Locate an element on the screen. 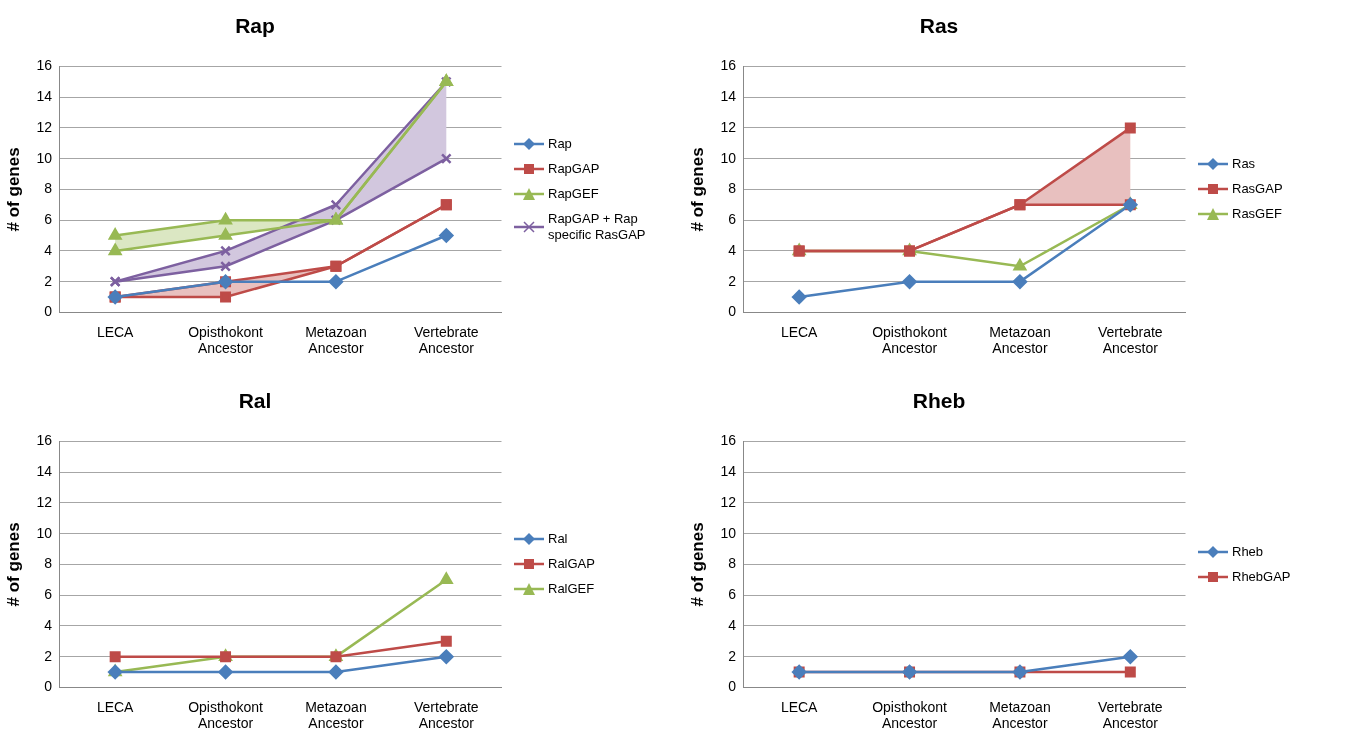  legend-label: RapGEF is located at coordinates (574, 193).